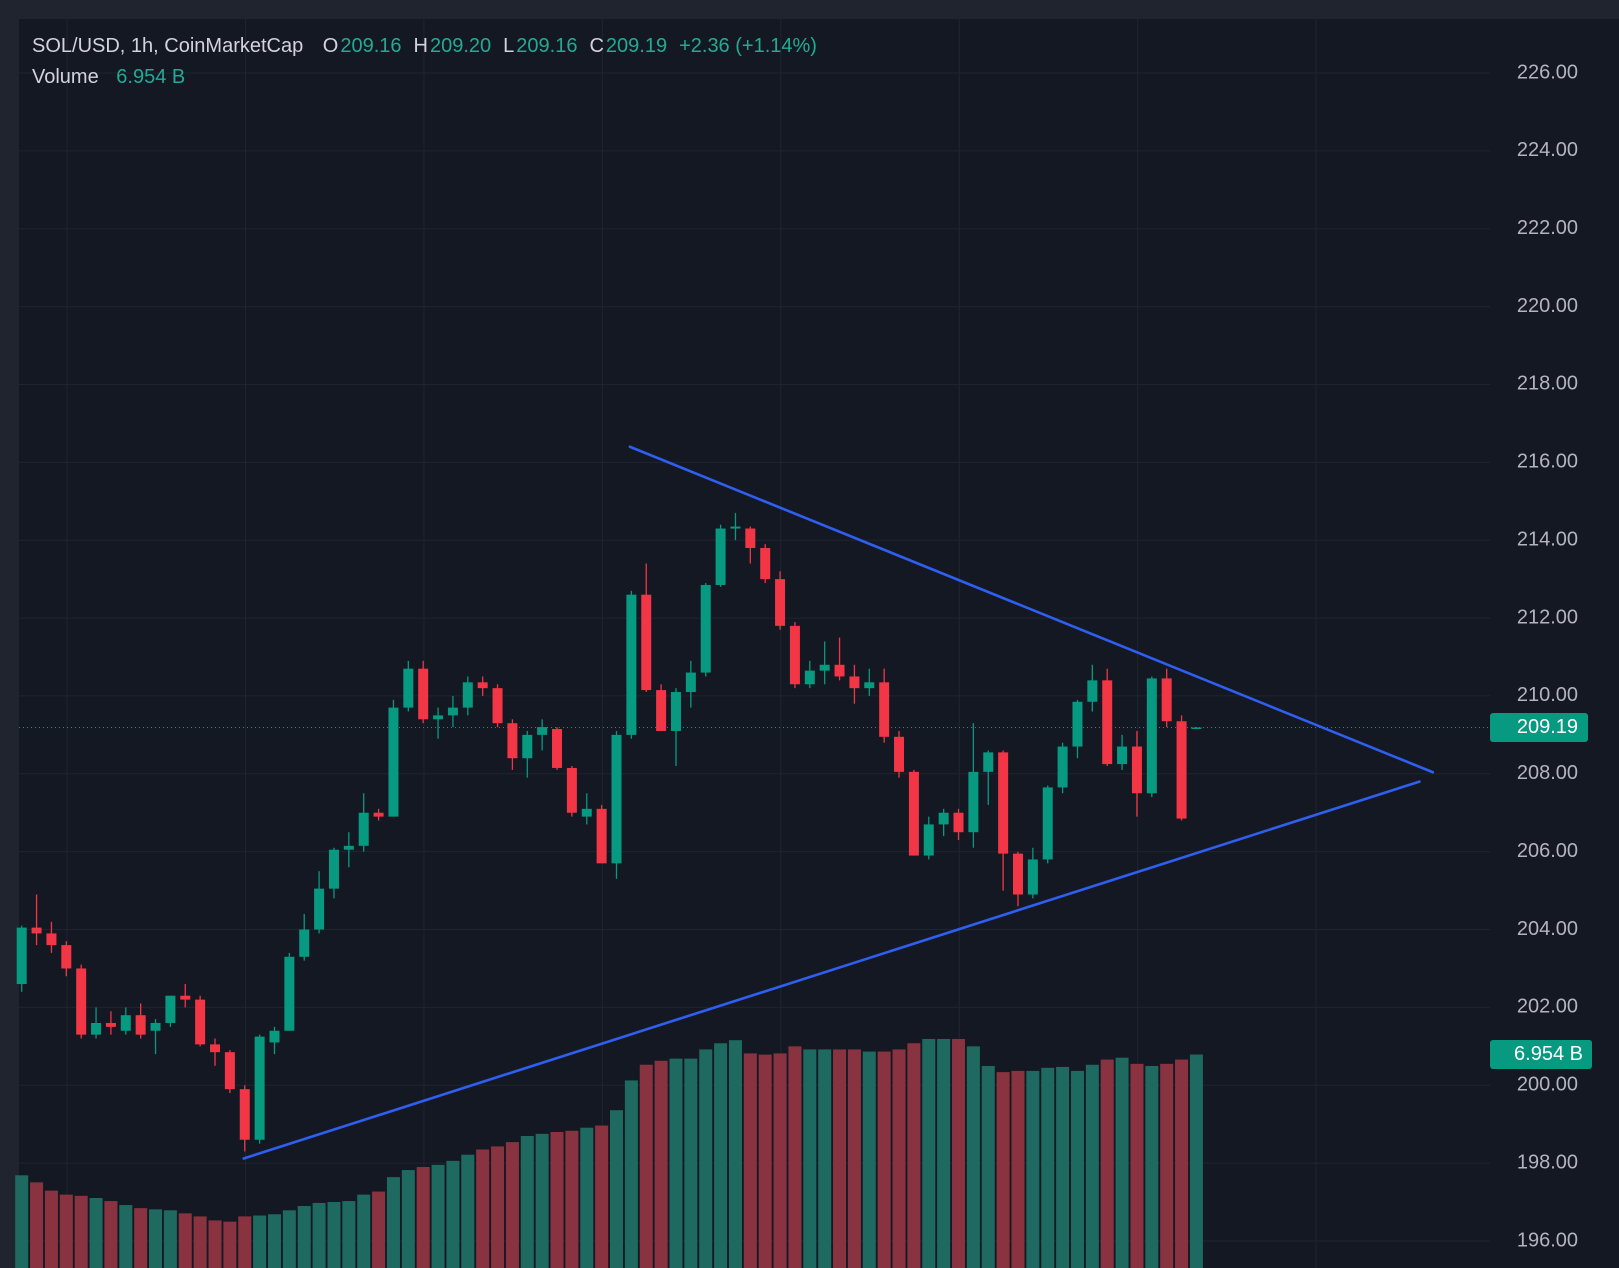 Image resolution: width=1619 pixels, height=1268 pixels. Describe the element at coordinates (1547, 617) in the screenshot. I see `y-tick-label: 212.00` at that location.